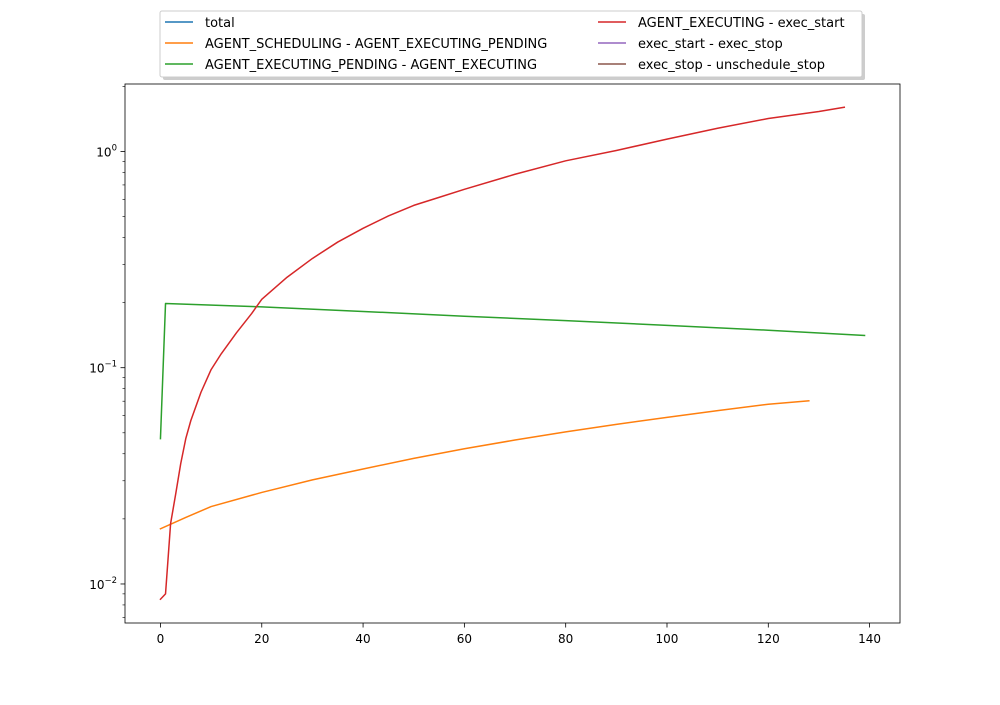 Image resolution: width=1000 pixels, height=705 pixels. I want to click on x-tick-label: 0, so click(161, 639).